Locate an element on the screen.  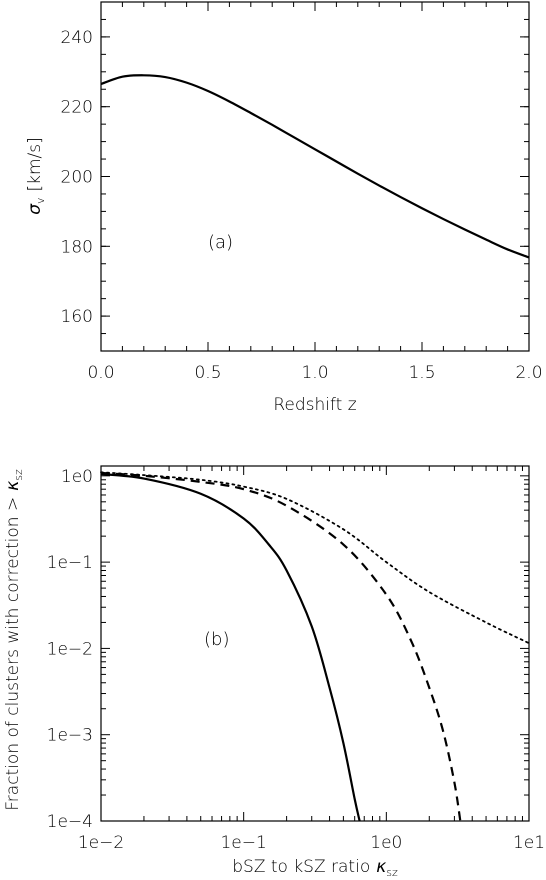
panel-b-xlabel-text: bSZ to kSZ ratio is located at coordinates (301, 867).